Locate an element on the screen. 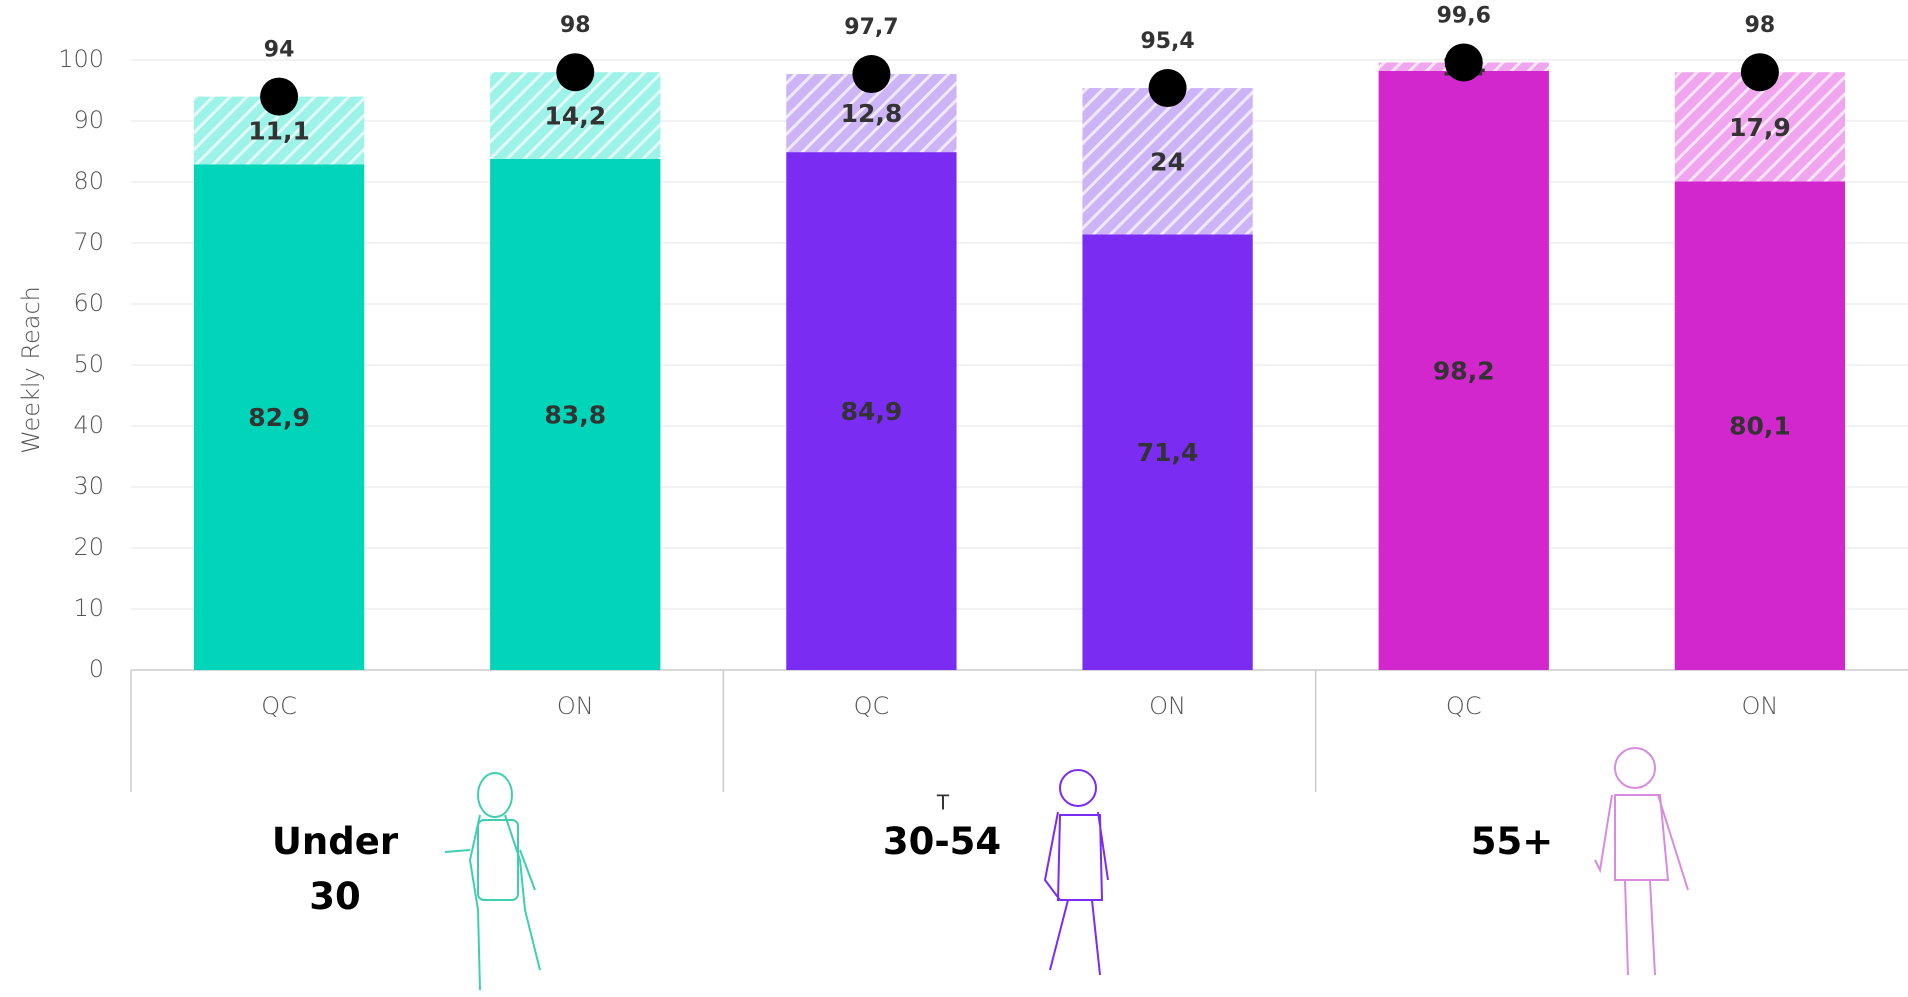 The height and width of the screenshot is (997, 1908). y-axis-label: Weekly Reach is located at coordinates (31, 370).